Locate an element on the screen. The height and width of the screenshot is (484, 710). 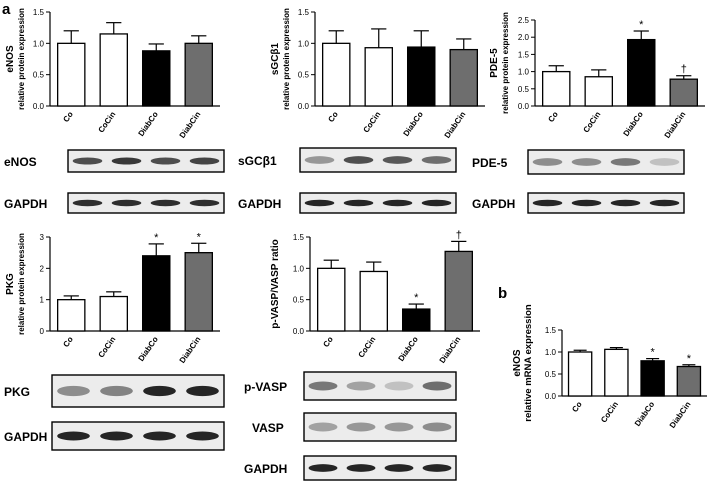
y-axis-title: eNOS is located at coordinates (517, 363).